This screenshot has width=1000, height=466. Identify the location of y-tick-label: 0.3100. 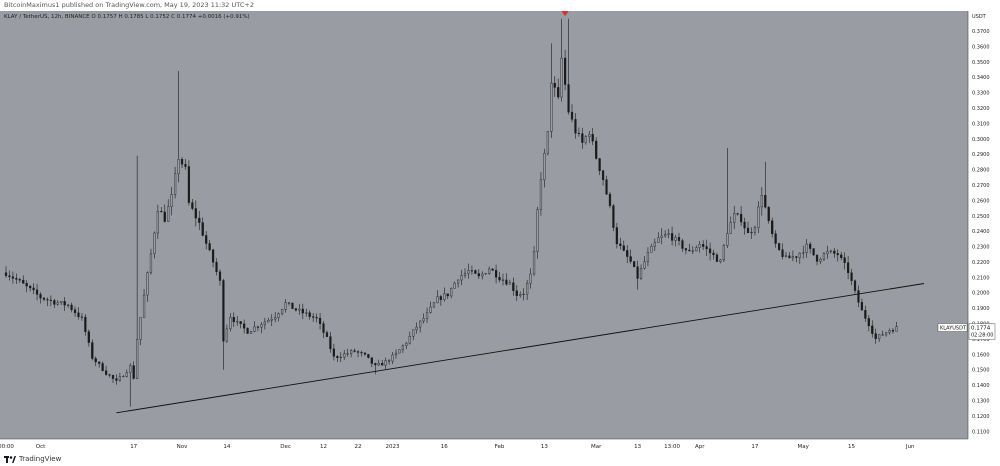
(981, 124).